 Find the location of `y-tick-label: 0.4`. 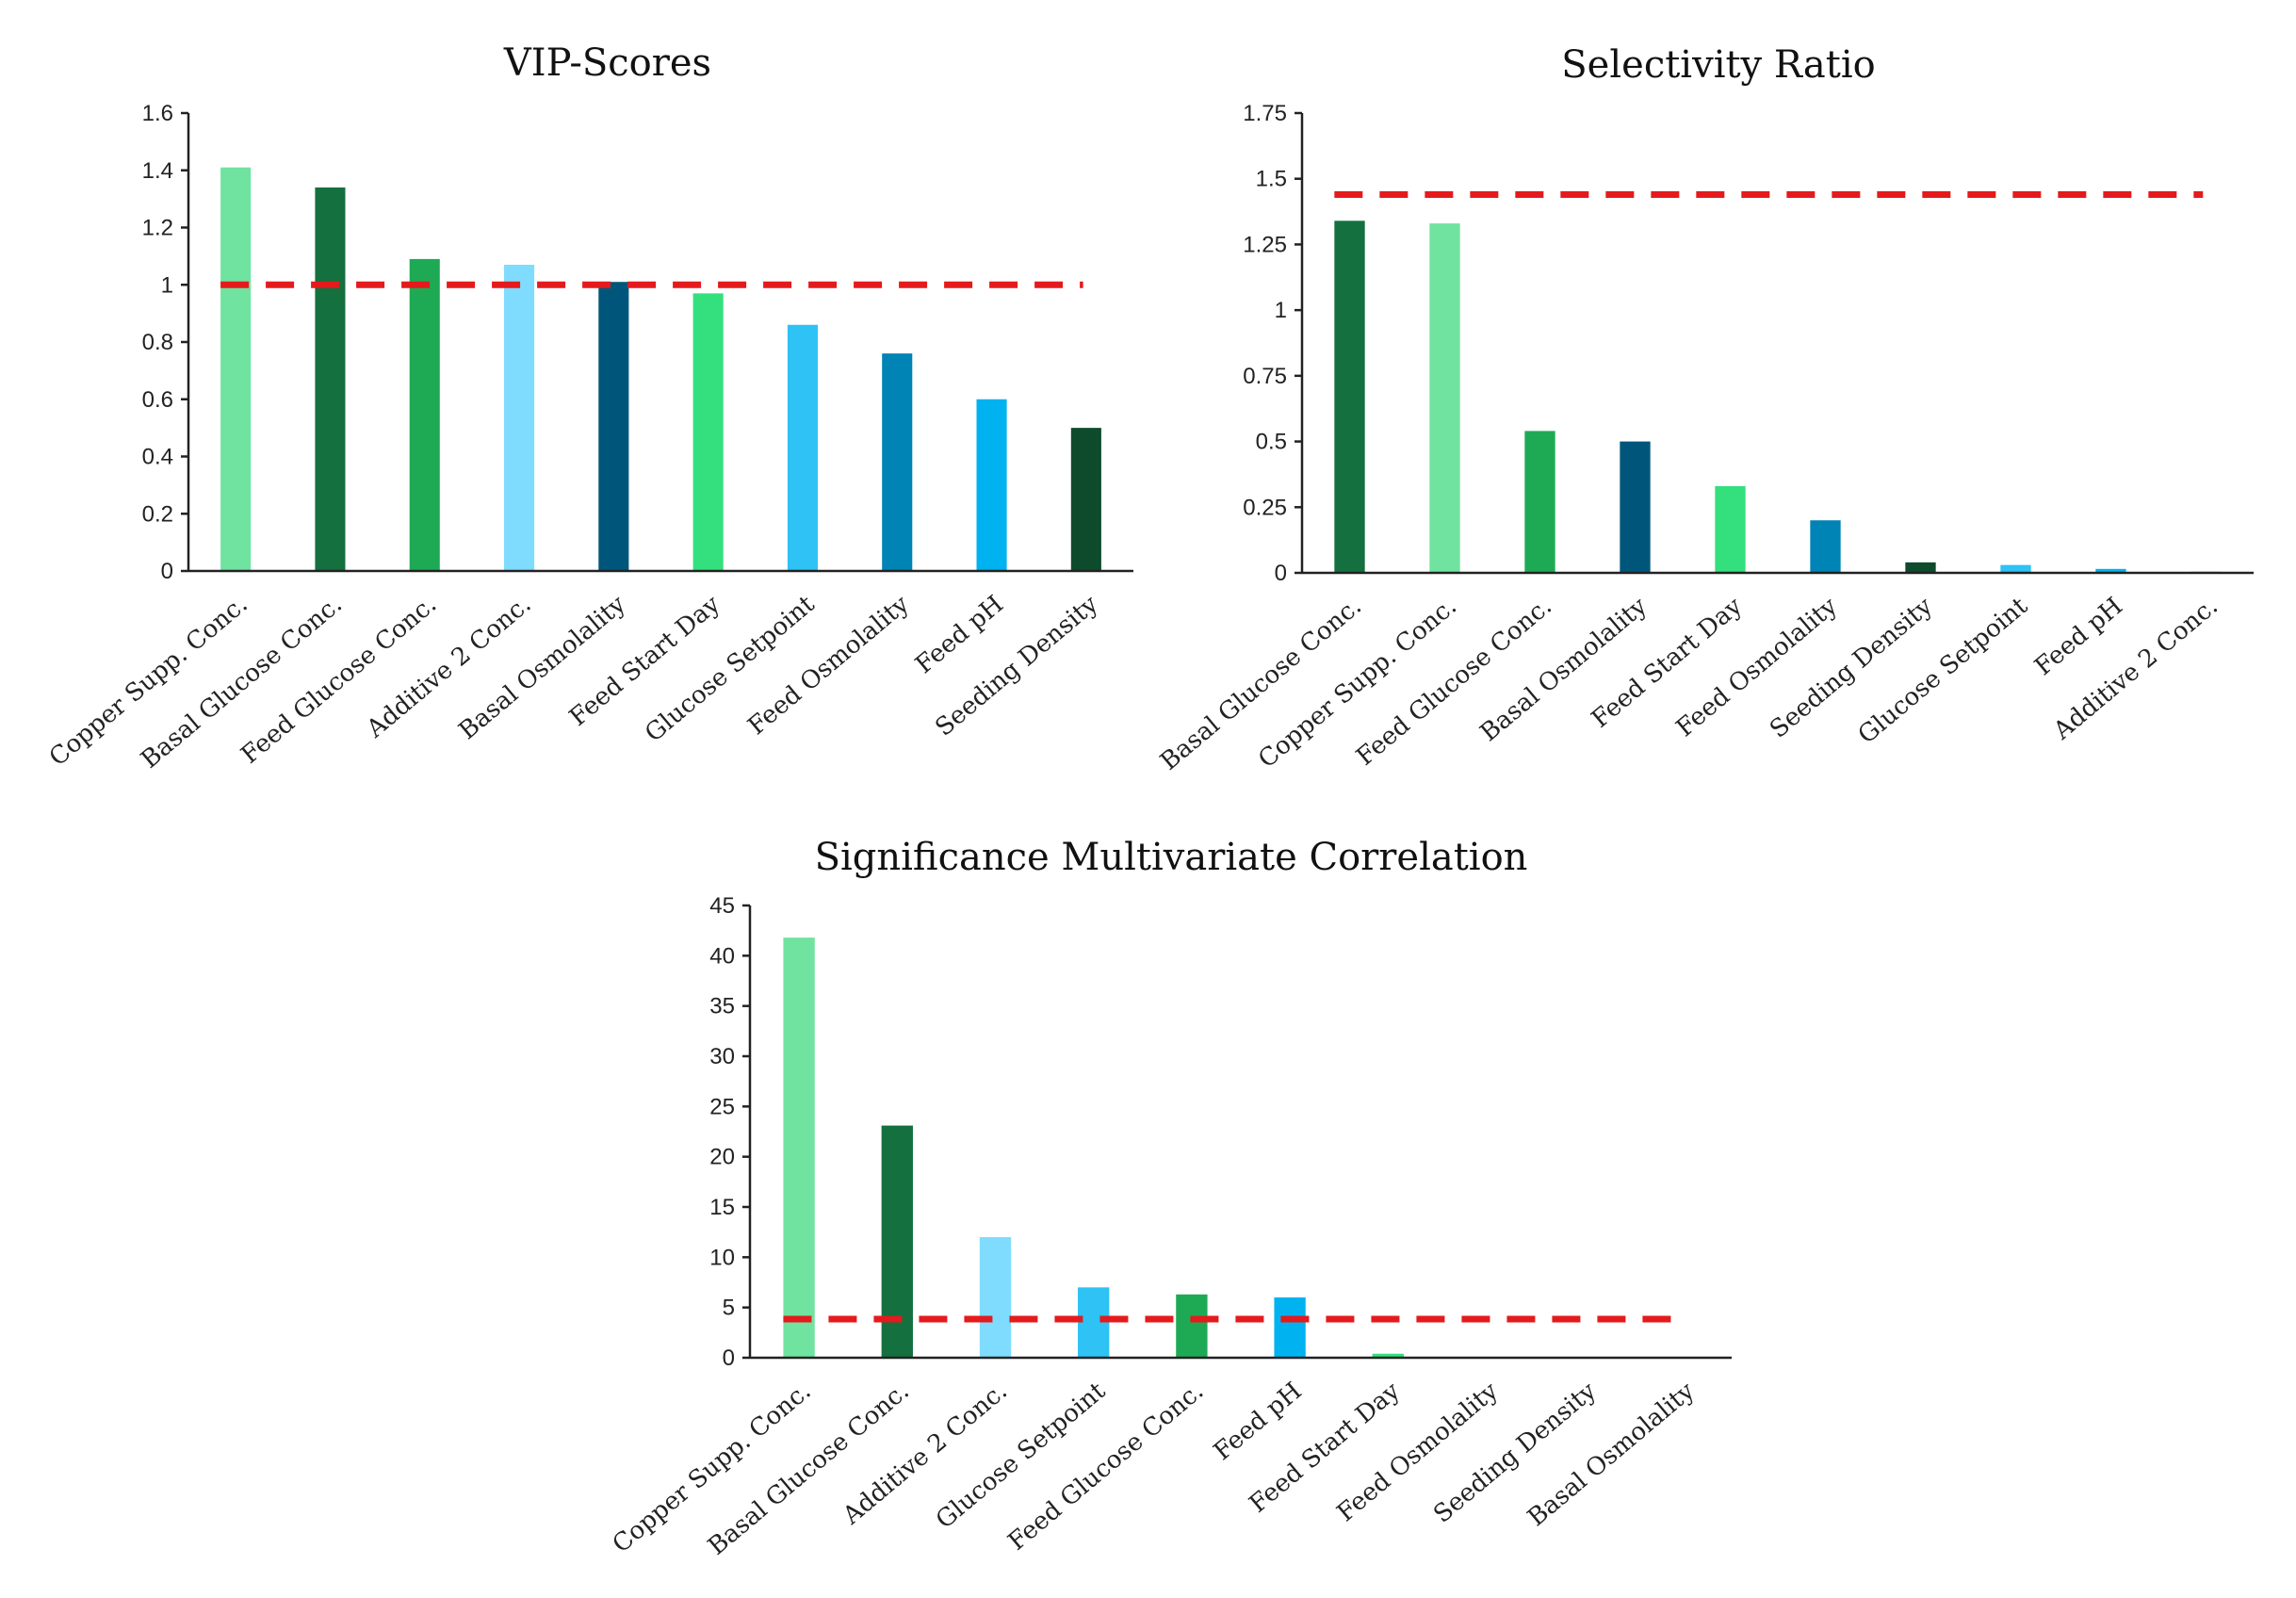

y-tick-label: 0.4 is located at coordinates (157, 458).